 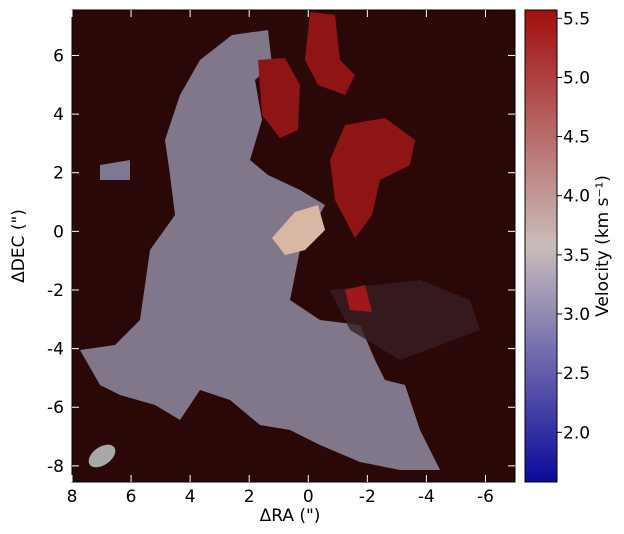 What do you see at coordinates (541, 246) in the screenshot?
I see `colorbar` at bounding box center [541, 246].